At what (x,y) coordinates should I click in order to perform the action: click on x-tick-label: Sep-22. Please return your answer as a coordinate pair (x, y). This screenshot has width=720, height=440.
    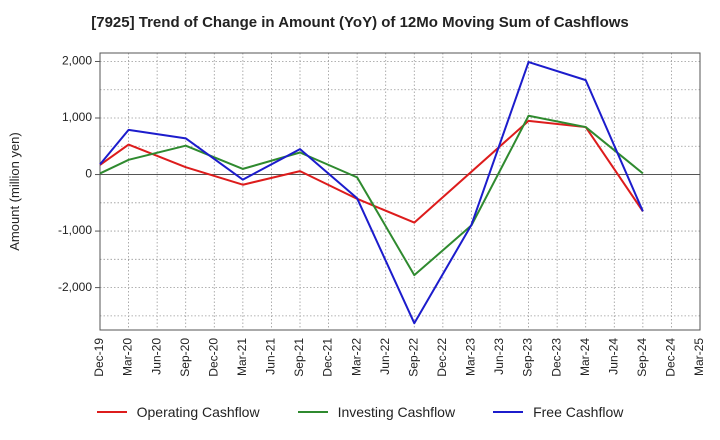
    Looking at the image, I should click on (413, 357).